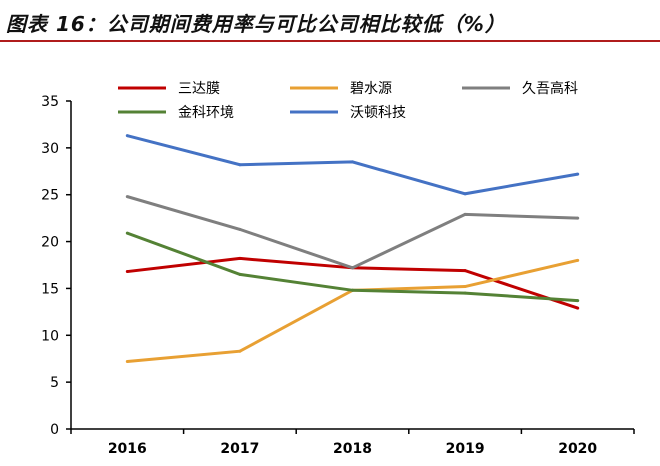 This screenshot has height=466, width=660. What do you see at coordinates (465, 449) in the screenshot?
I see `x-tick-label: 2019` at bounding box center [465, 449].